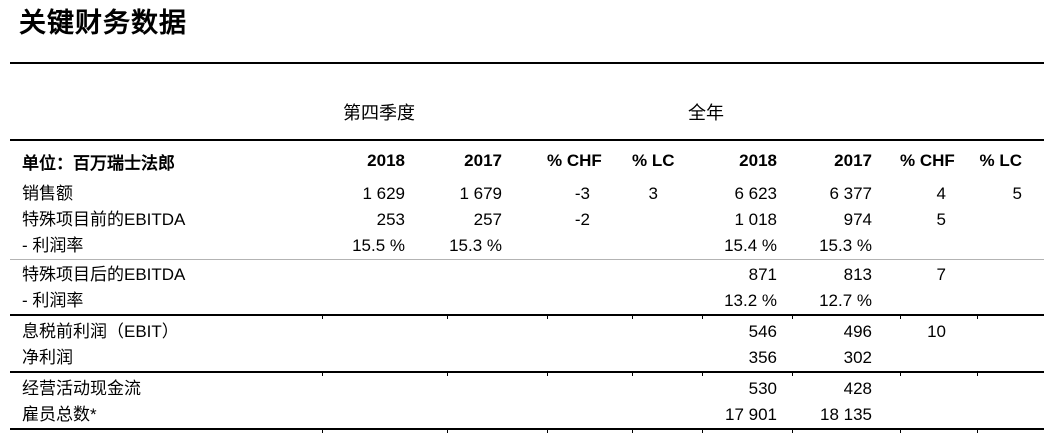  I want to click on row-label: 息税前利润（EBIT）, so click(100, 331).